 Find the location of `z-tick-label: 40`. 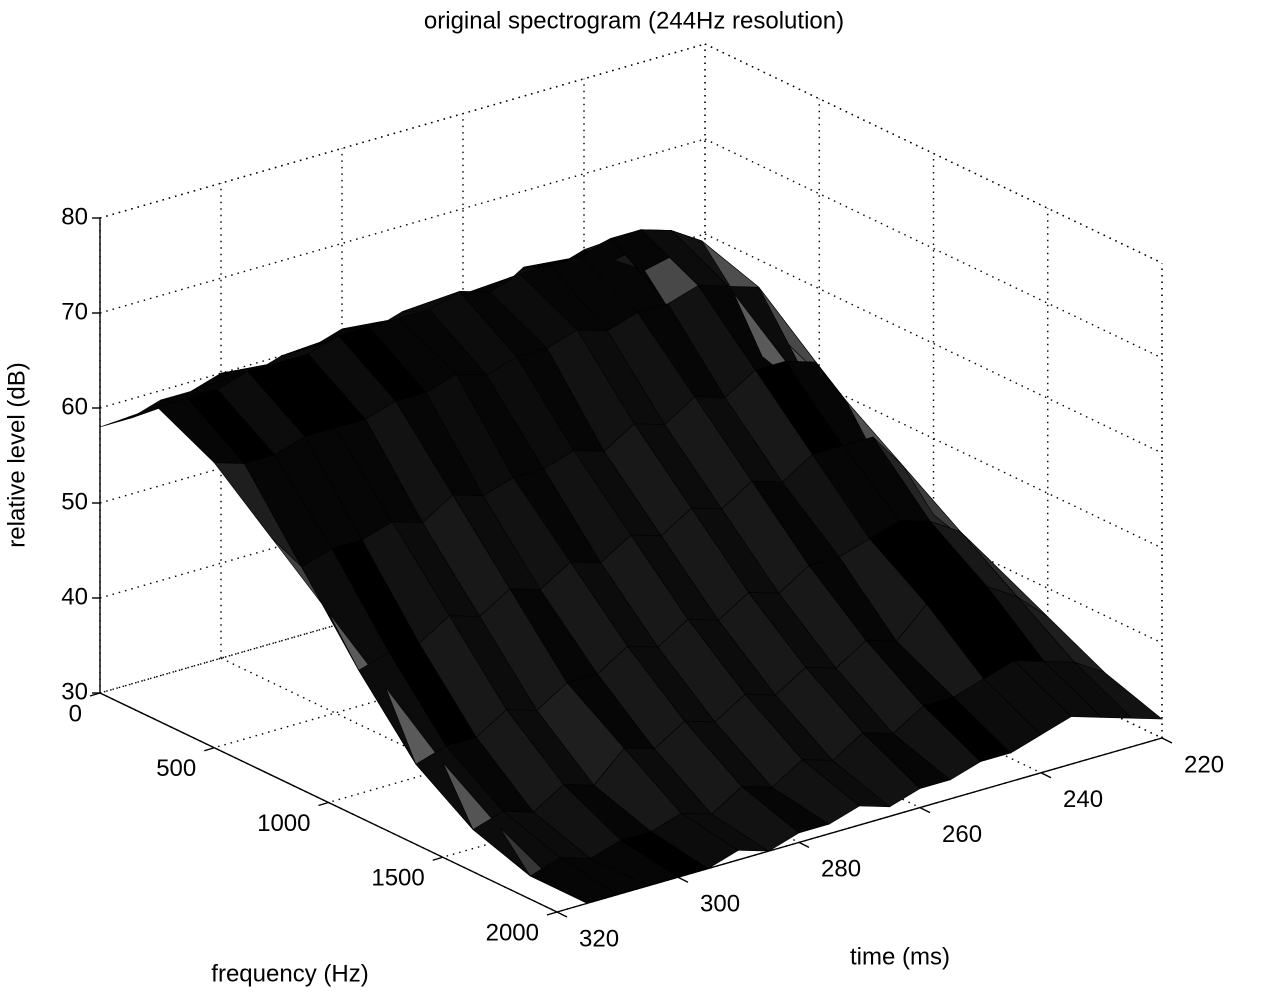

z-tick-label: 40 is located at coordinates (74, 596).